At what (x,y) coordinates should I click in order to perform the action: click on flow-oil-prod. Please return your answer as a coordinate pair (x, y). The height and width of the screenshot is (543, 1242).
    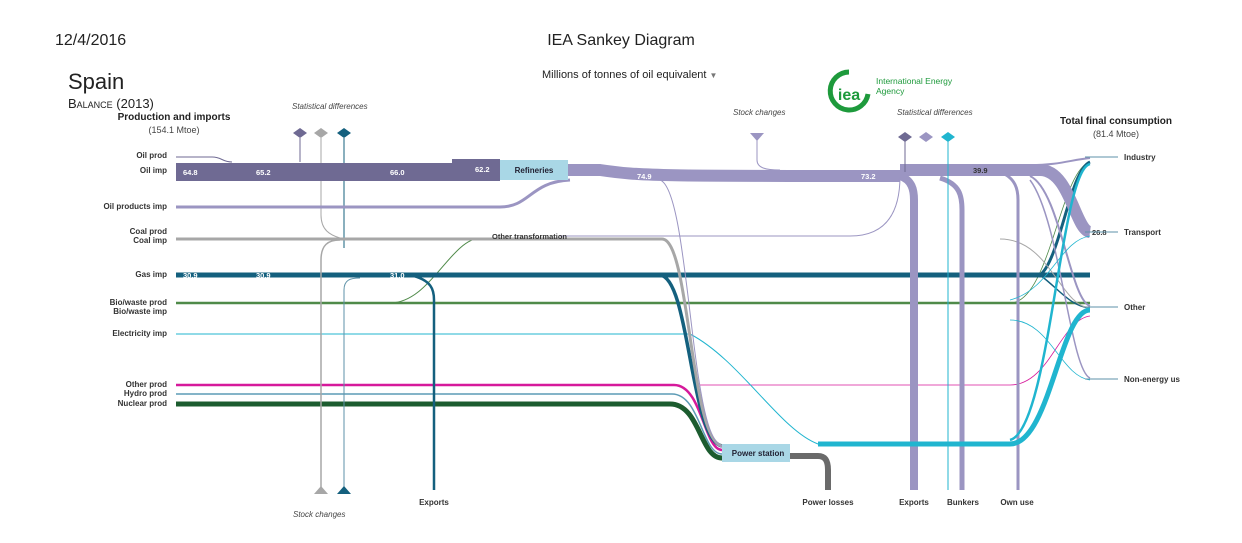
    Looking at the image, I should click on (204, 159).